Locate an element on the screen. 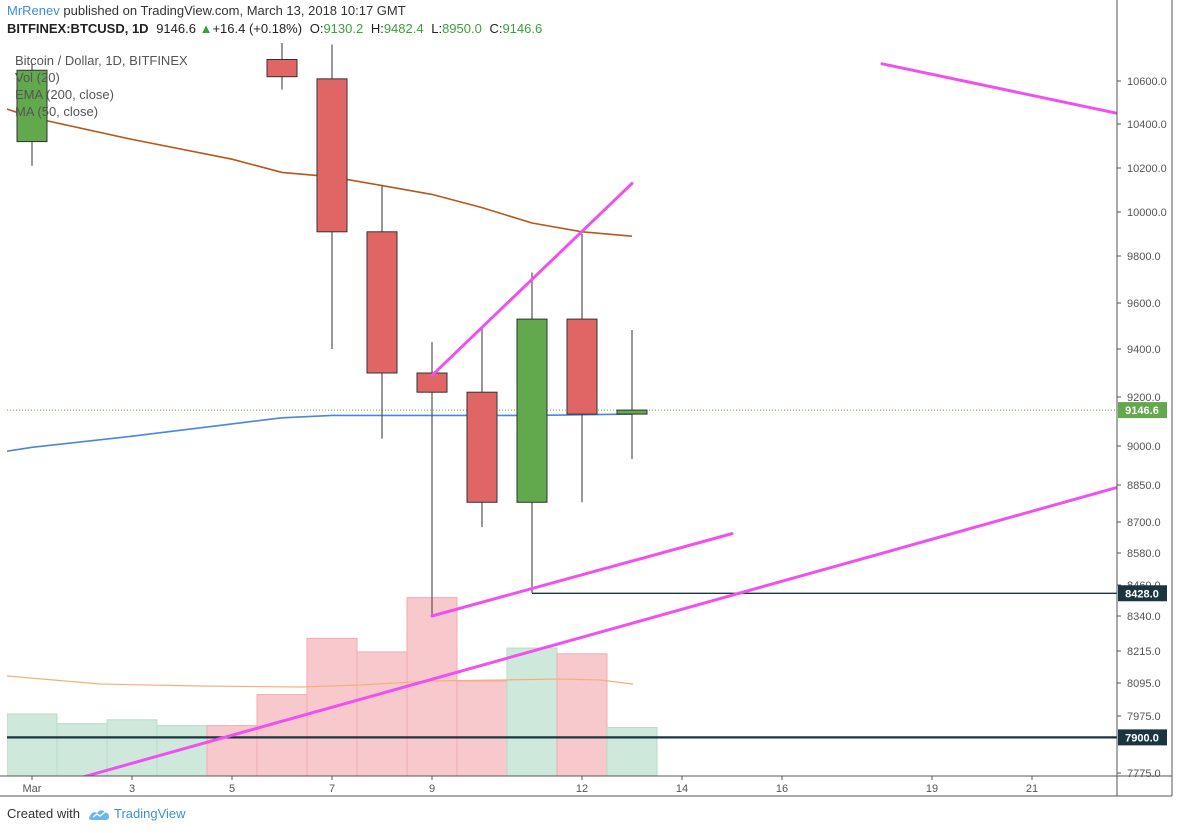 Image resolution: width=1178 pixels, height=833 pixels. price-tick-label: 10200.0 is located at coordinates (1147, 169).